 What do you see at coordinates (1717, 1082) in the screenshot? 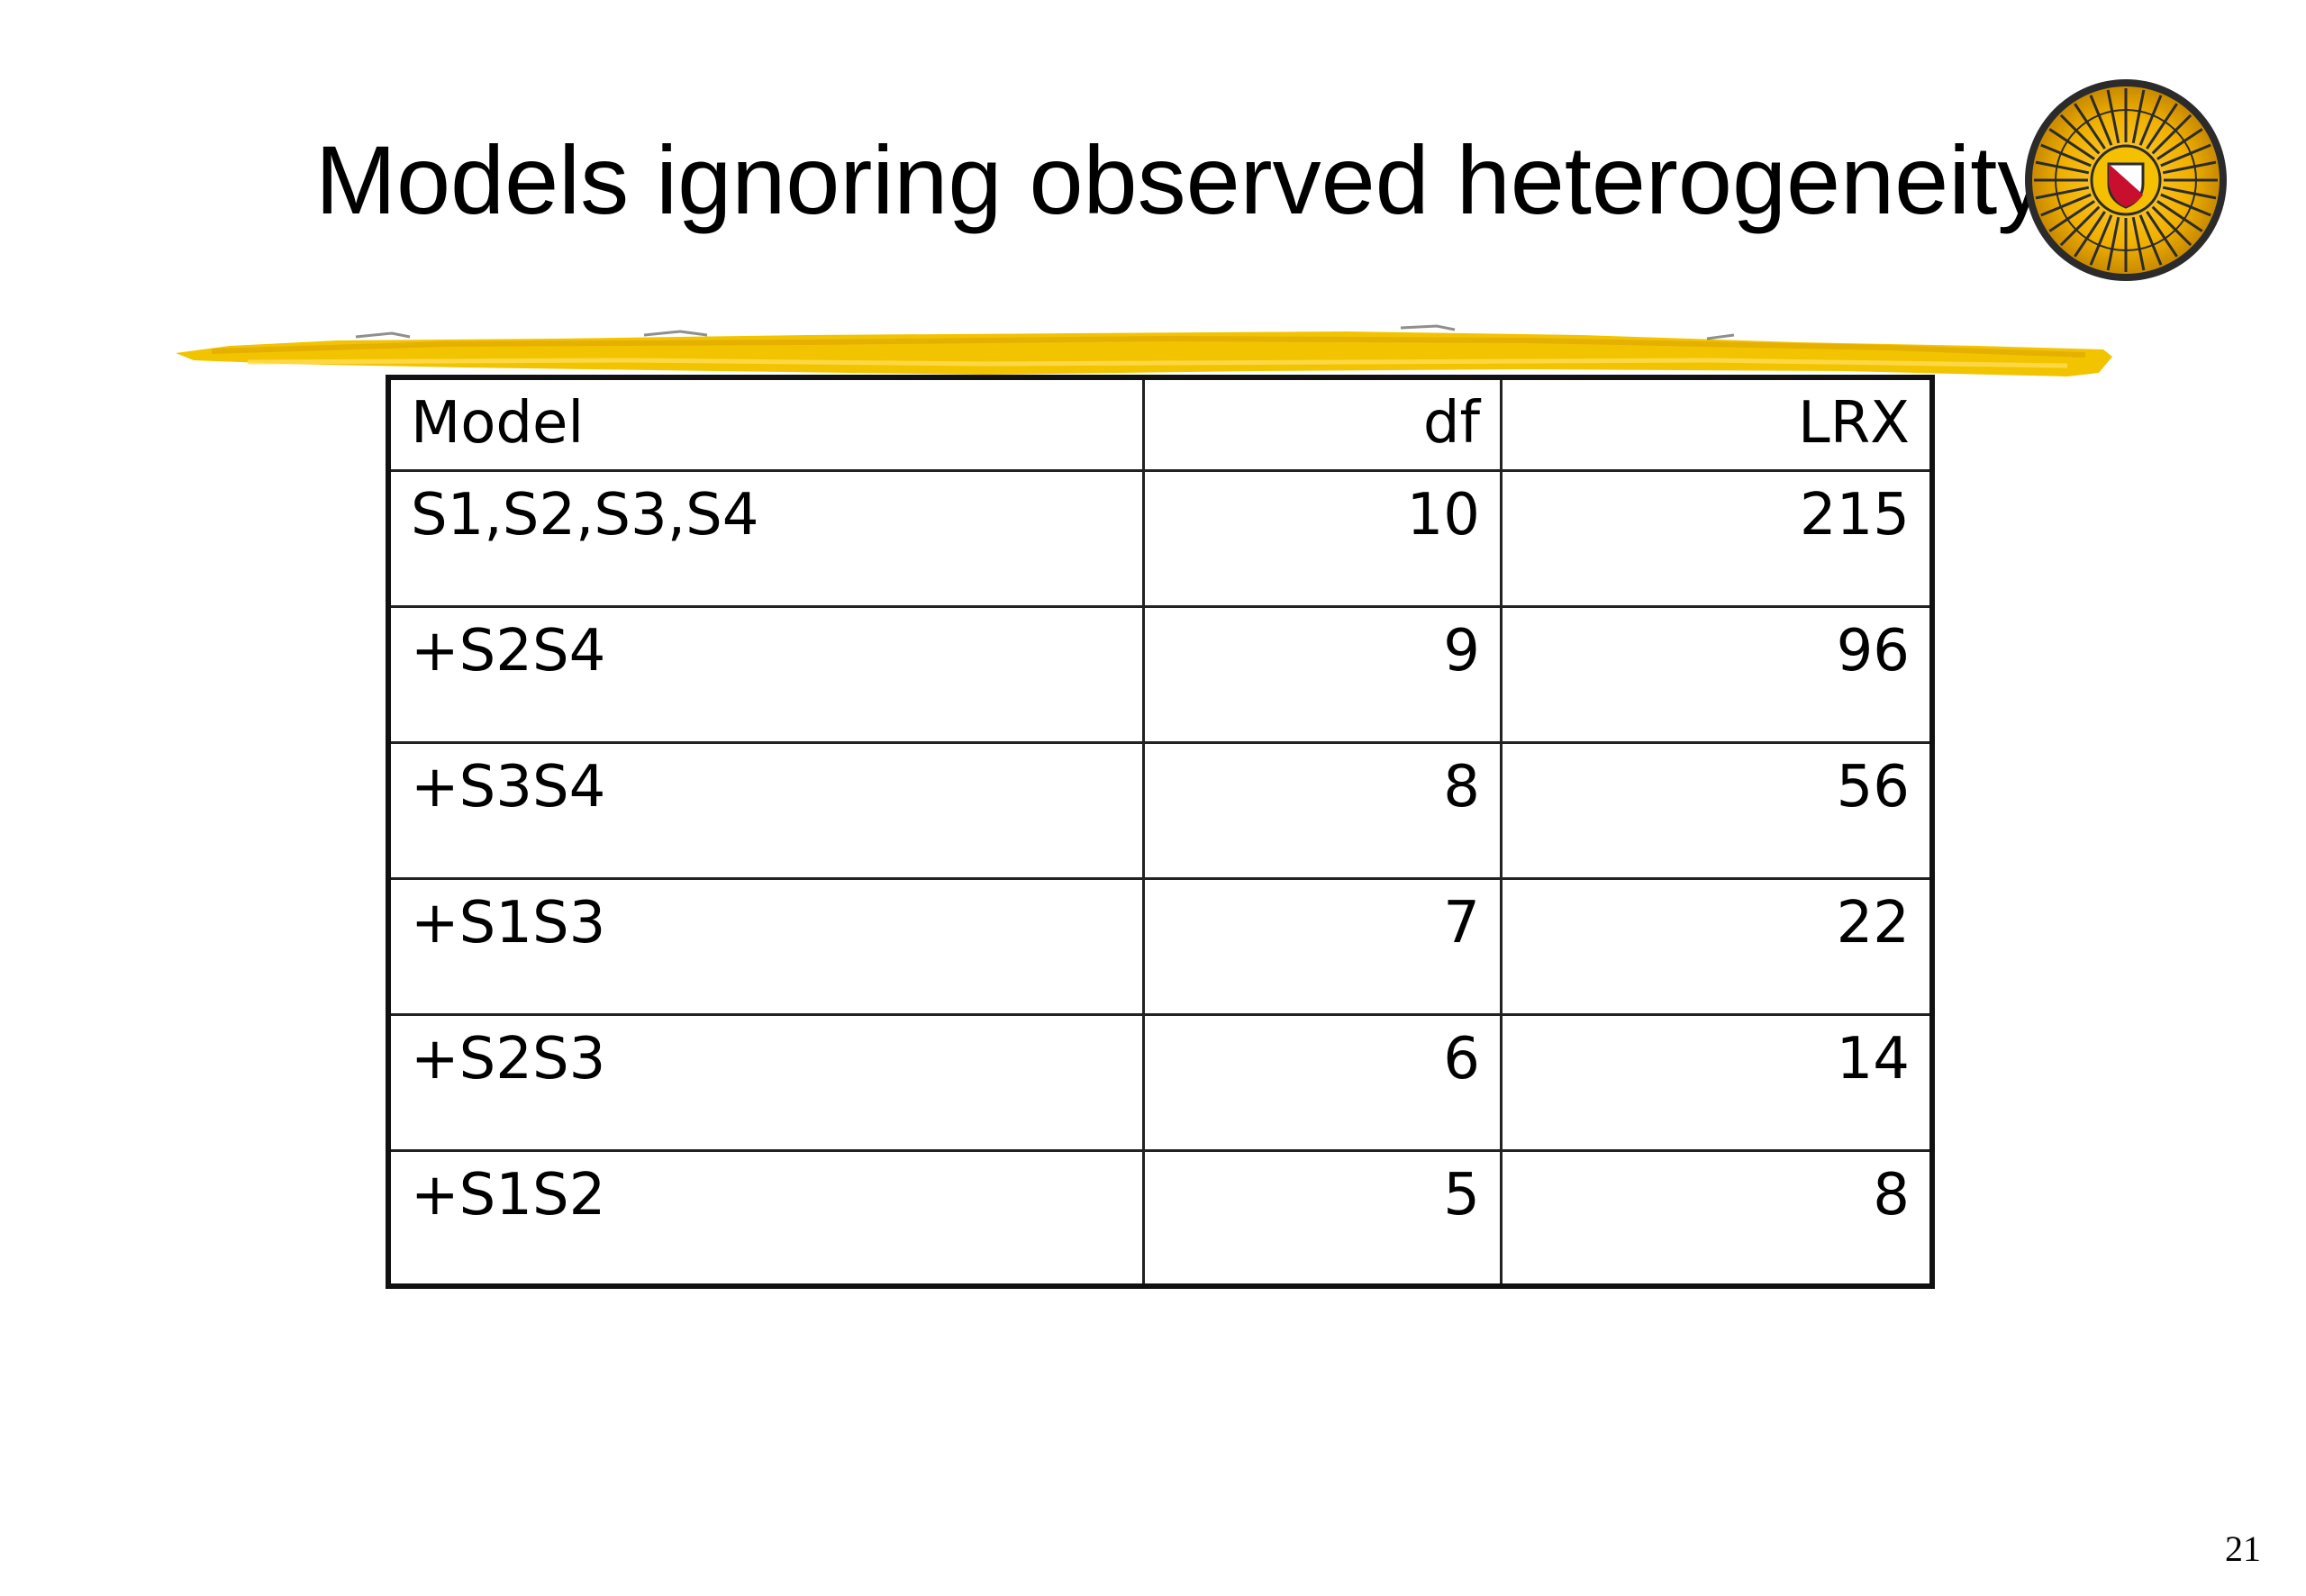
I see `cell-lrx: 14` at bounding box center [1717, 1082].